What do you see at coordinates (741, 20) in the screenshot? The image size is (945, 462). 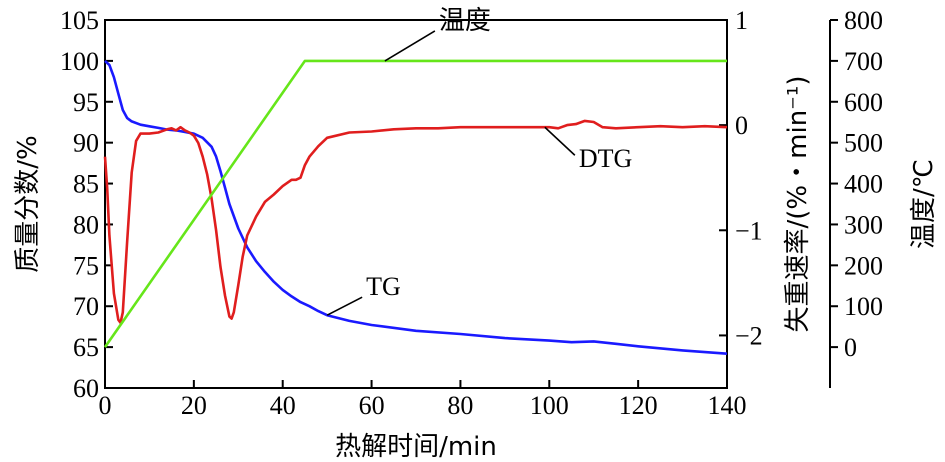 I see `rate-tick-label: 1` at bounding box center [741, 20].